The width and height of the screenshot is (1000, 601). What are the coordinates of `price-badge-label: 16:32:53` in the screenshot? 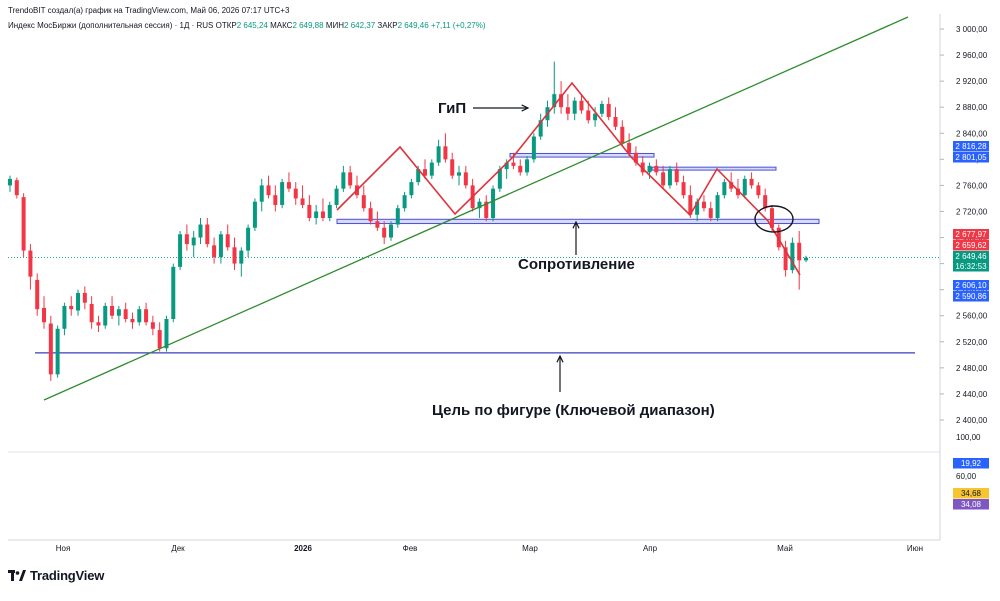 It's located at (971, 266).